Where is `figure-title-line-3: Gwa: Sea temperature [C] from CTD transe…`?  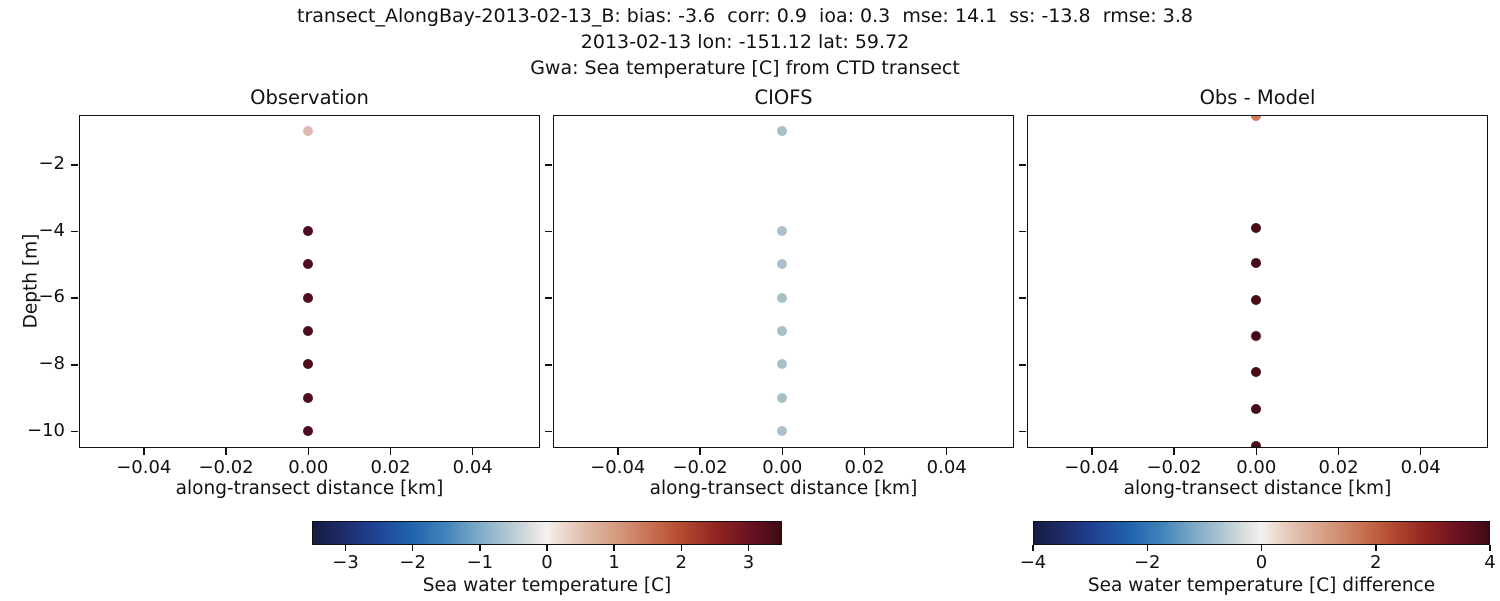 figure-title-line-3: Gwa: Sea temperature [C] from CTD transe… is located at coordinates (745, 68).